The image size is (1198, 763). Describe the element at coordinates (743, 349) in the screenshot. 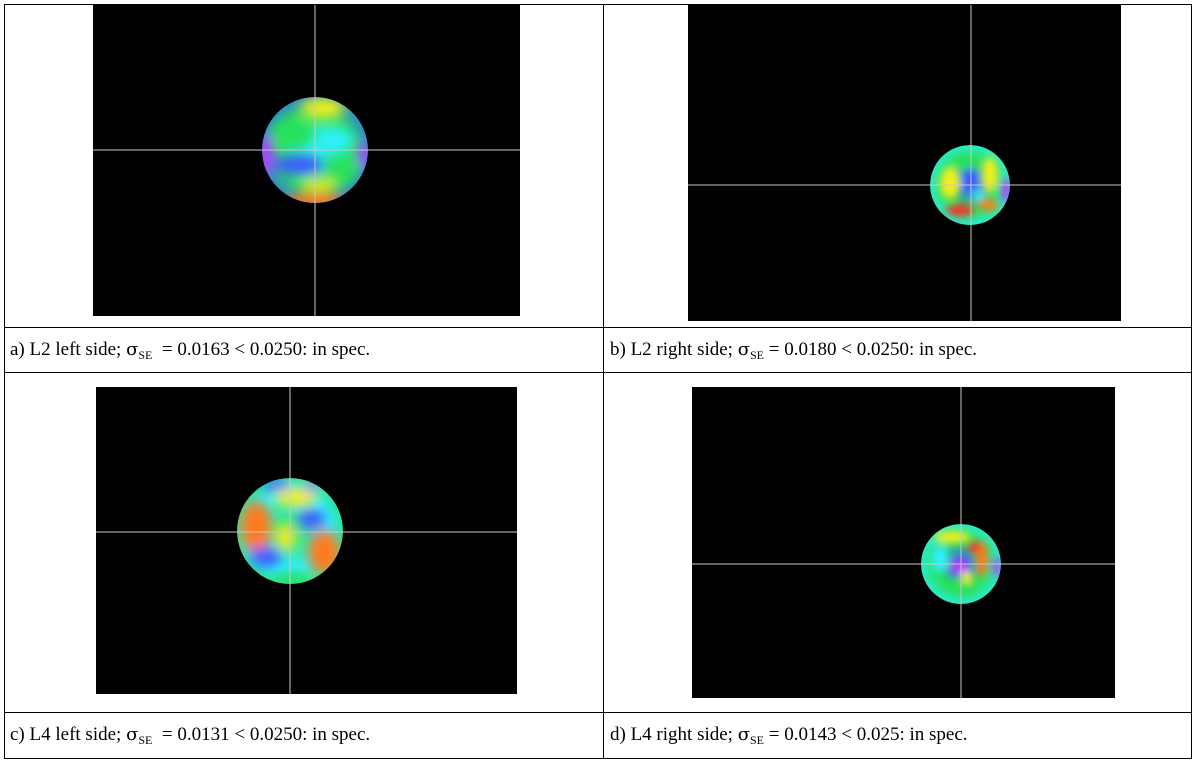

I see `sigma-symbol-b: σ` at that location.